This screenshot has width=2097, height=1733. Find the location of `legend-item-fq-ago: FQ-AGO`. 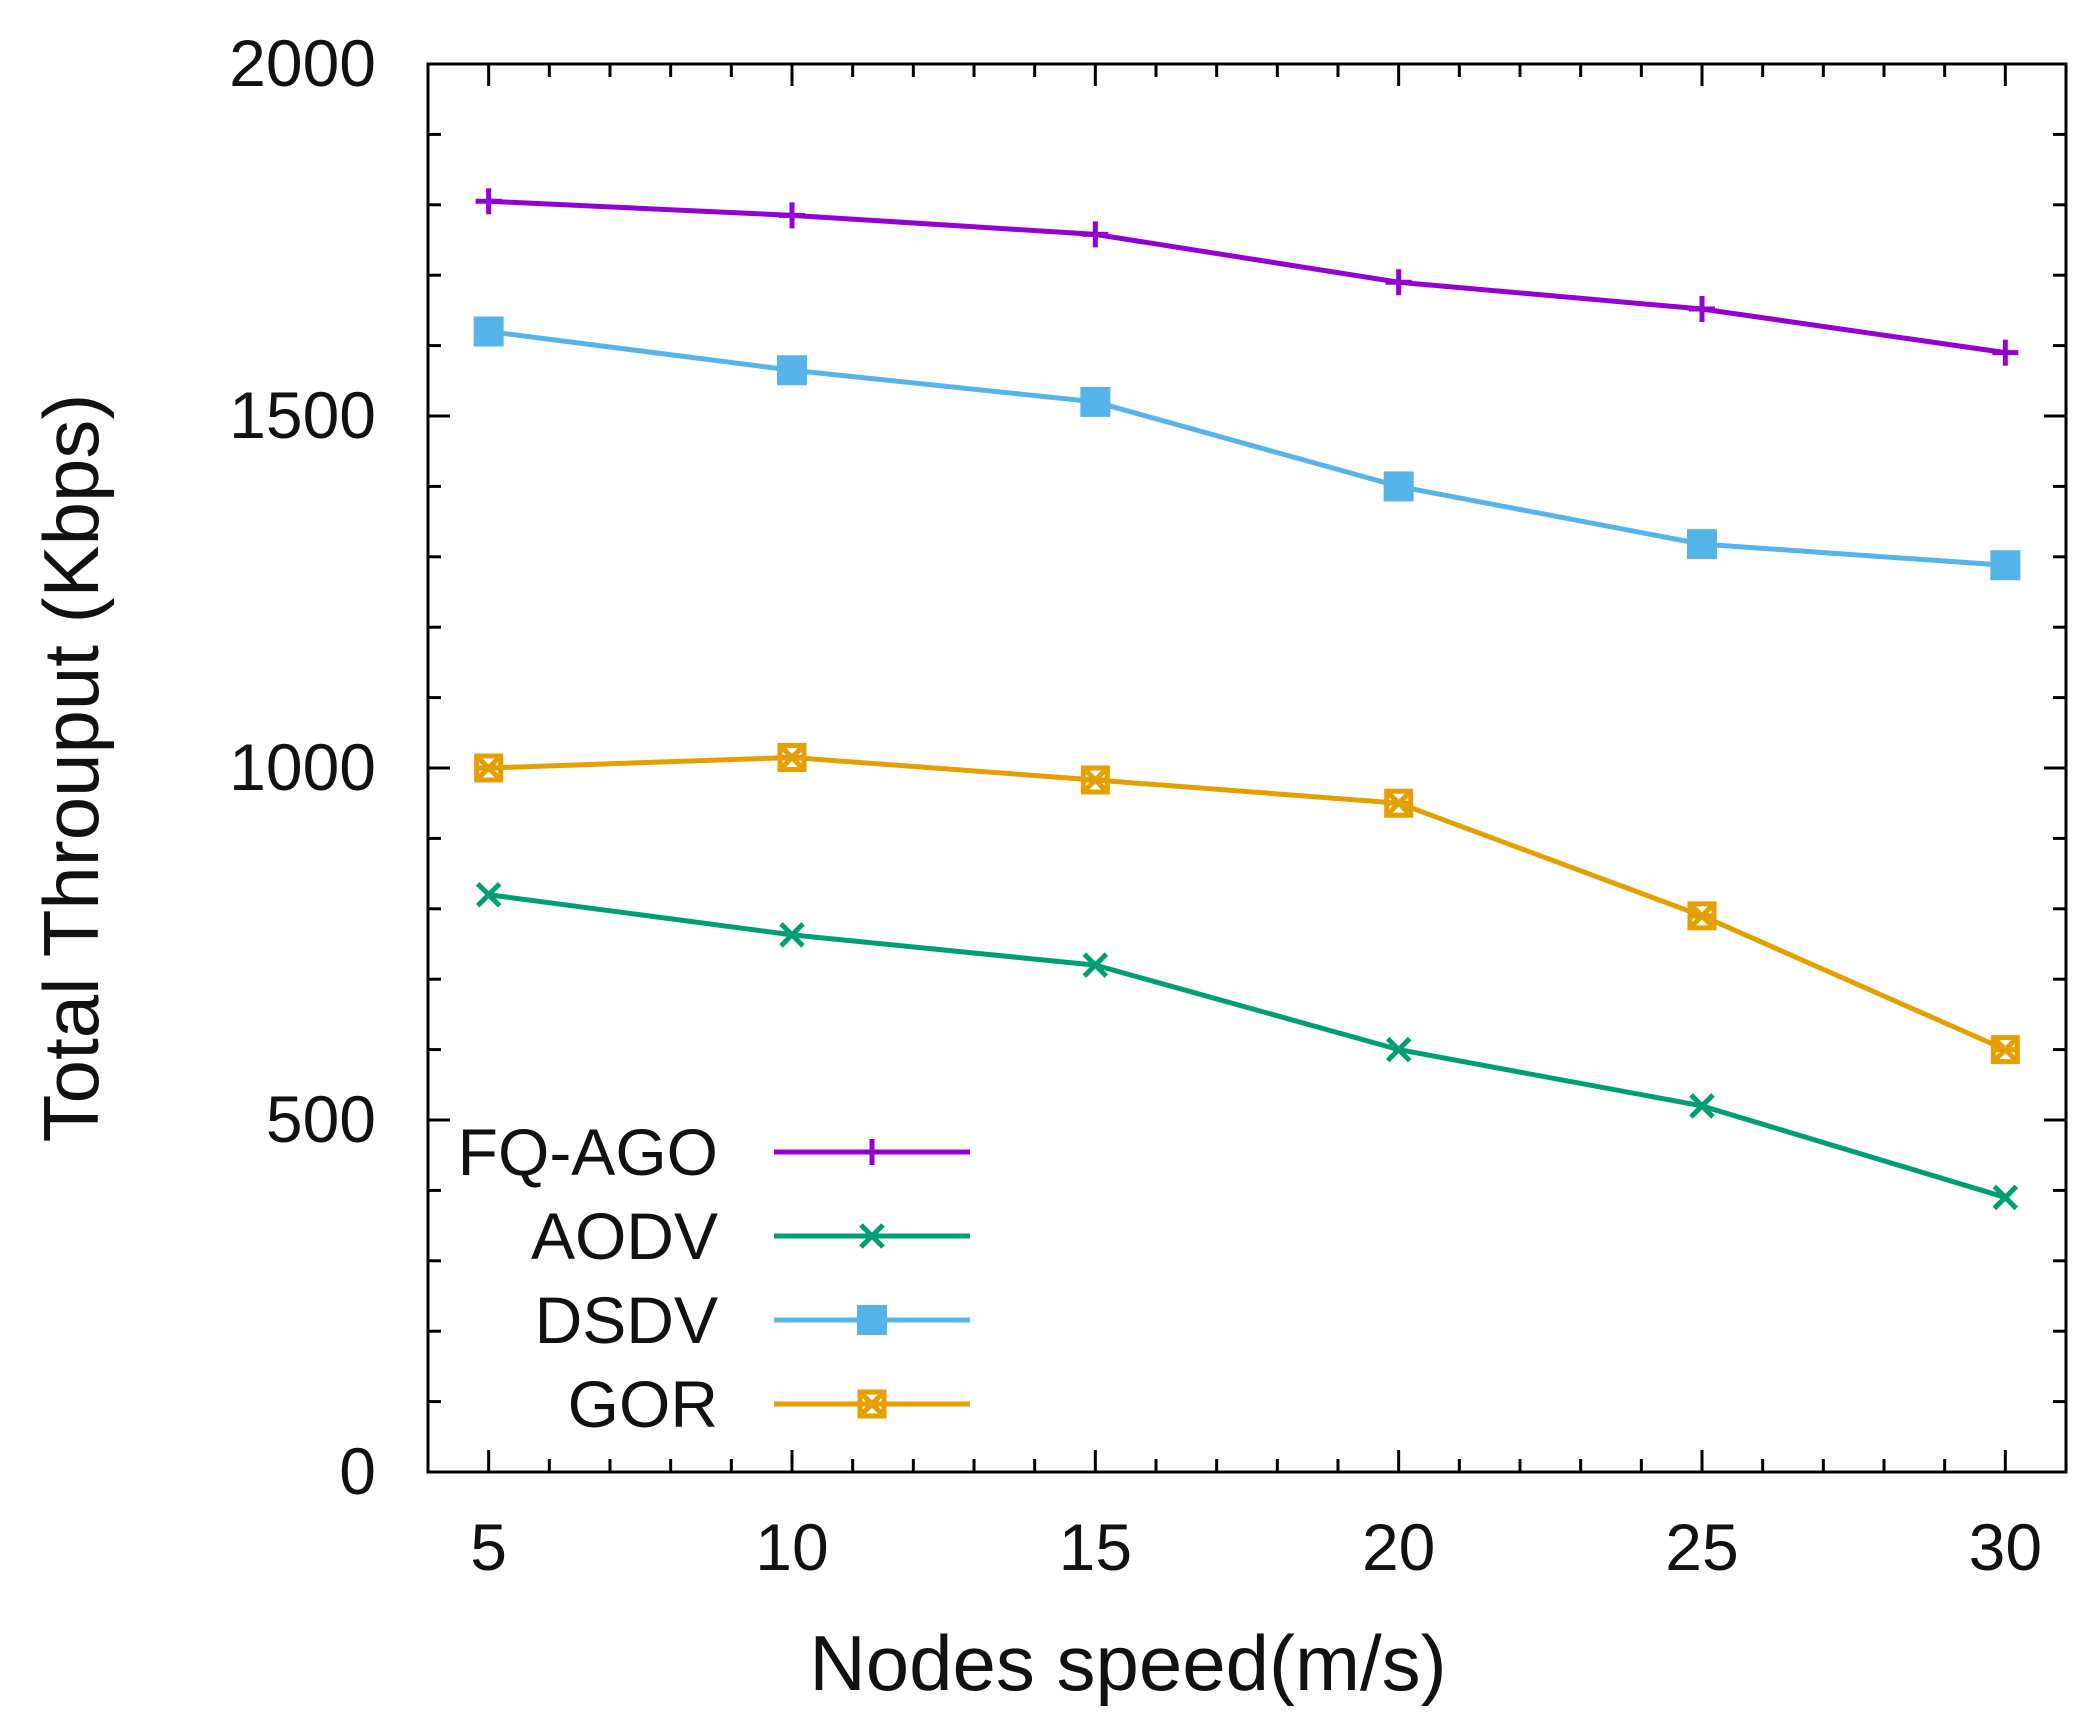

legend-item-fq-ago: FQ-AGO is located at coordinates (714, 1152).